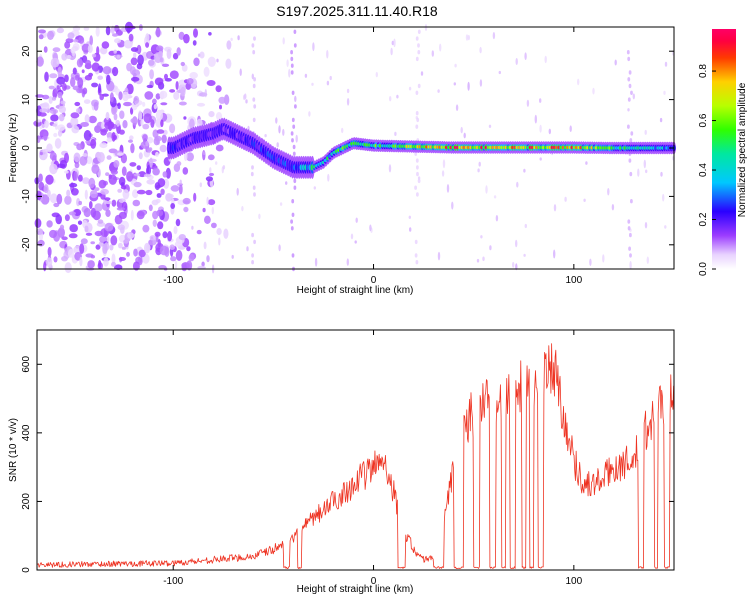 The image size is (750, 600). I want to click on colorbar-tick-label: 0.6, so click(703, 120).